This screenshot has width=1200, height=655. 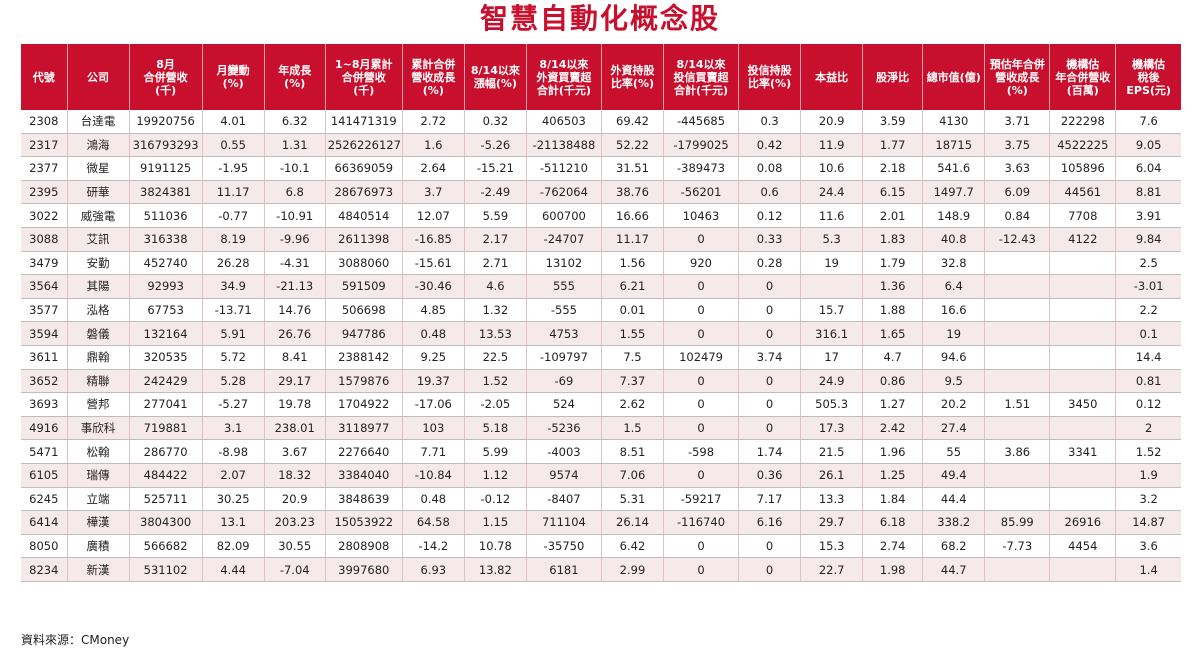 What do you see at coordinates (632, 215) in the screenshot?
I see `table-cell: 16.66` at bounding box center [632, 215].